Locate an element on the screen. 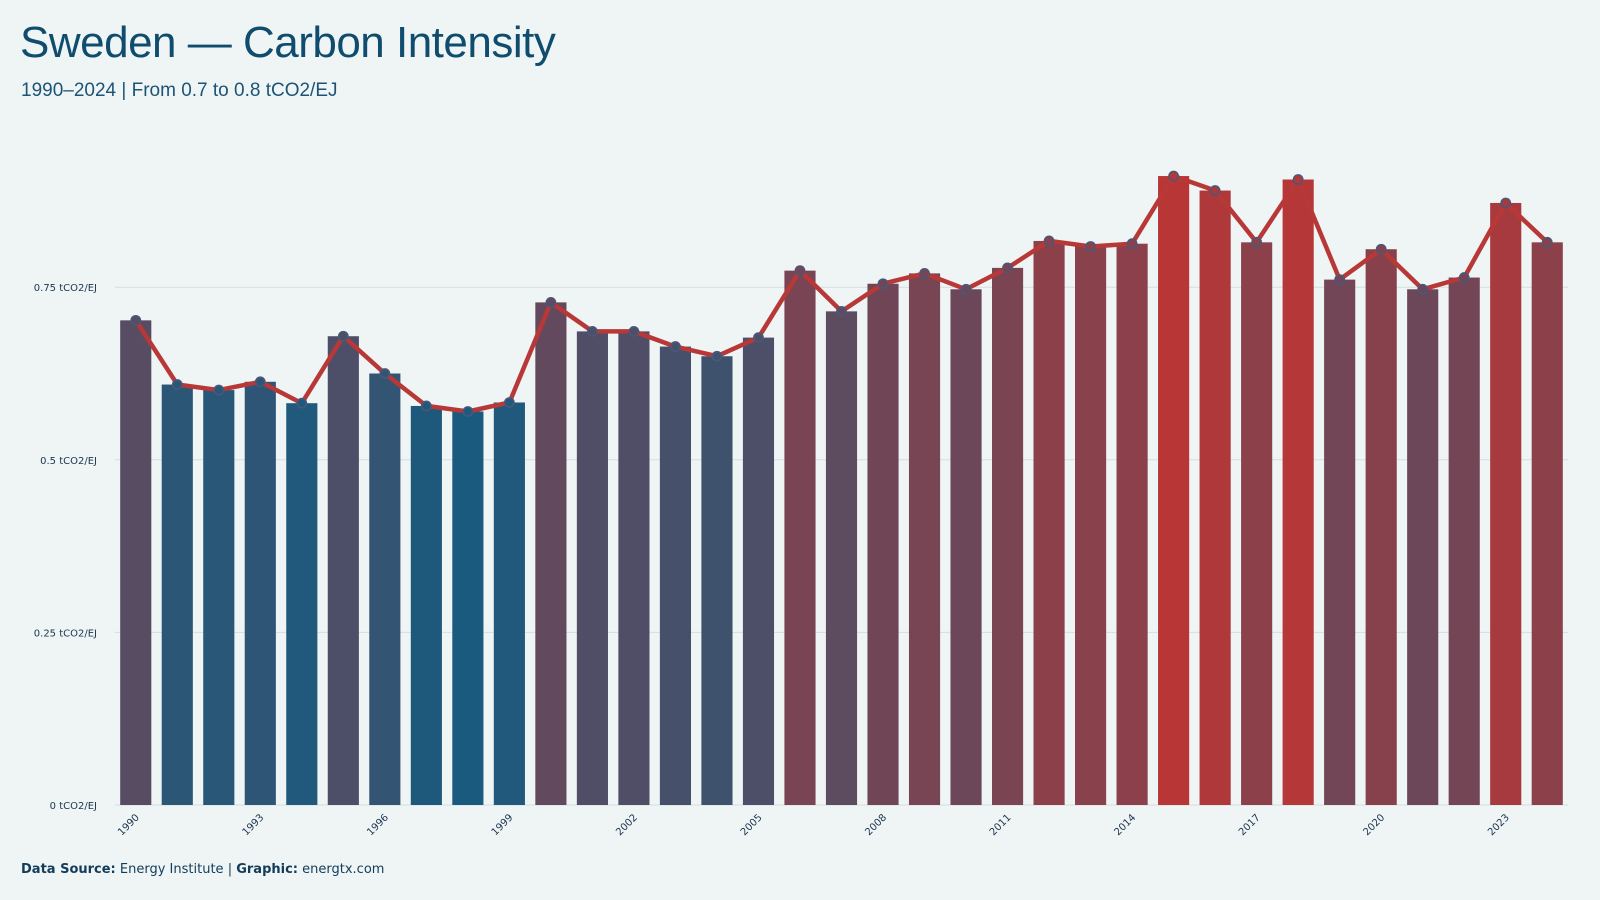 The height and width of the screenshot is (900, 1600). bar-2001 is located at coordinates (592, 568).